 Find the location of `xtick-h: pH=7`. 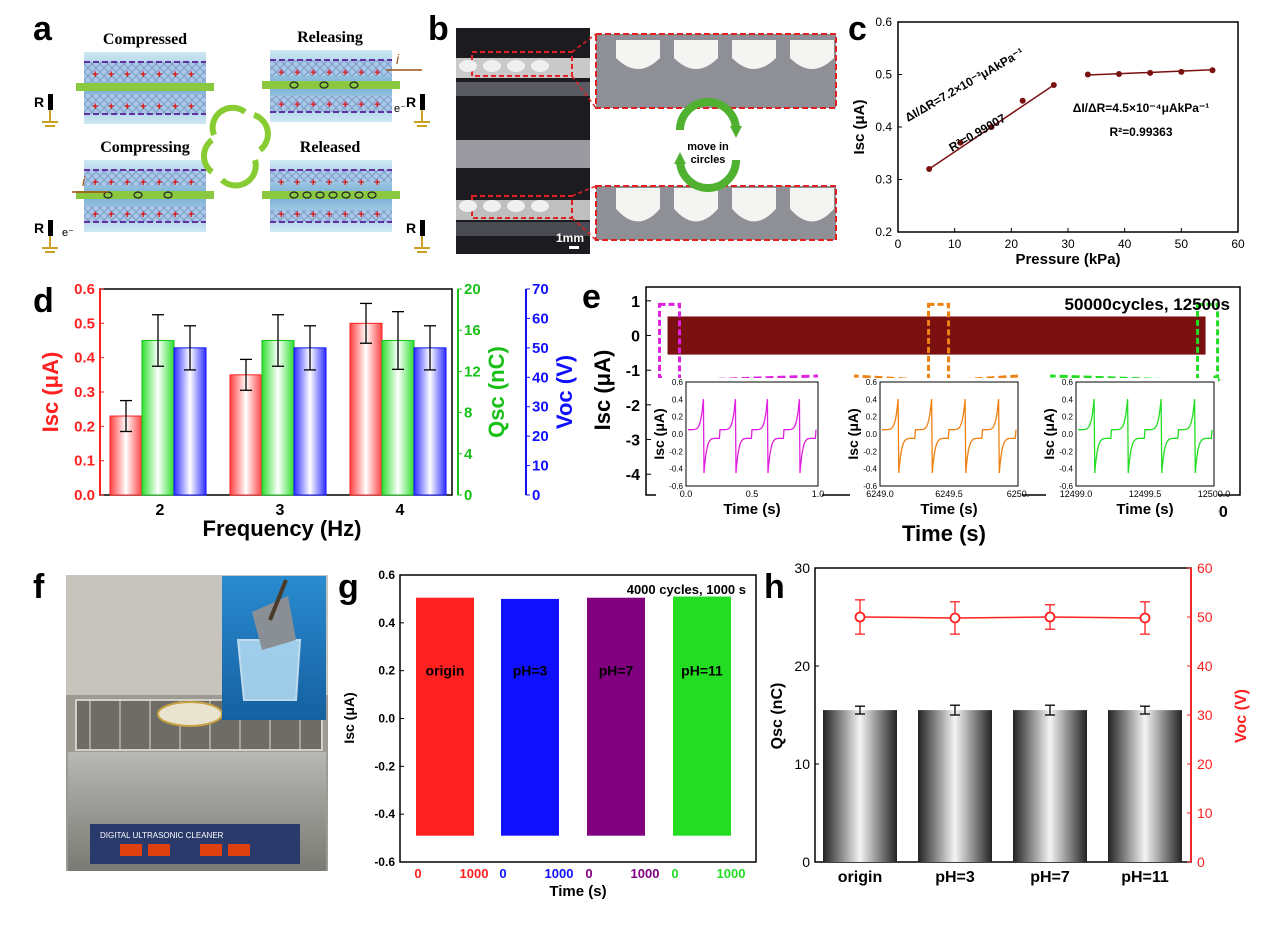

xtick-h: pH=7 is located at coordinates (1050, 877).